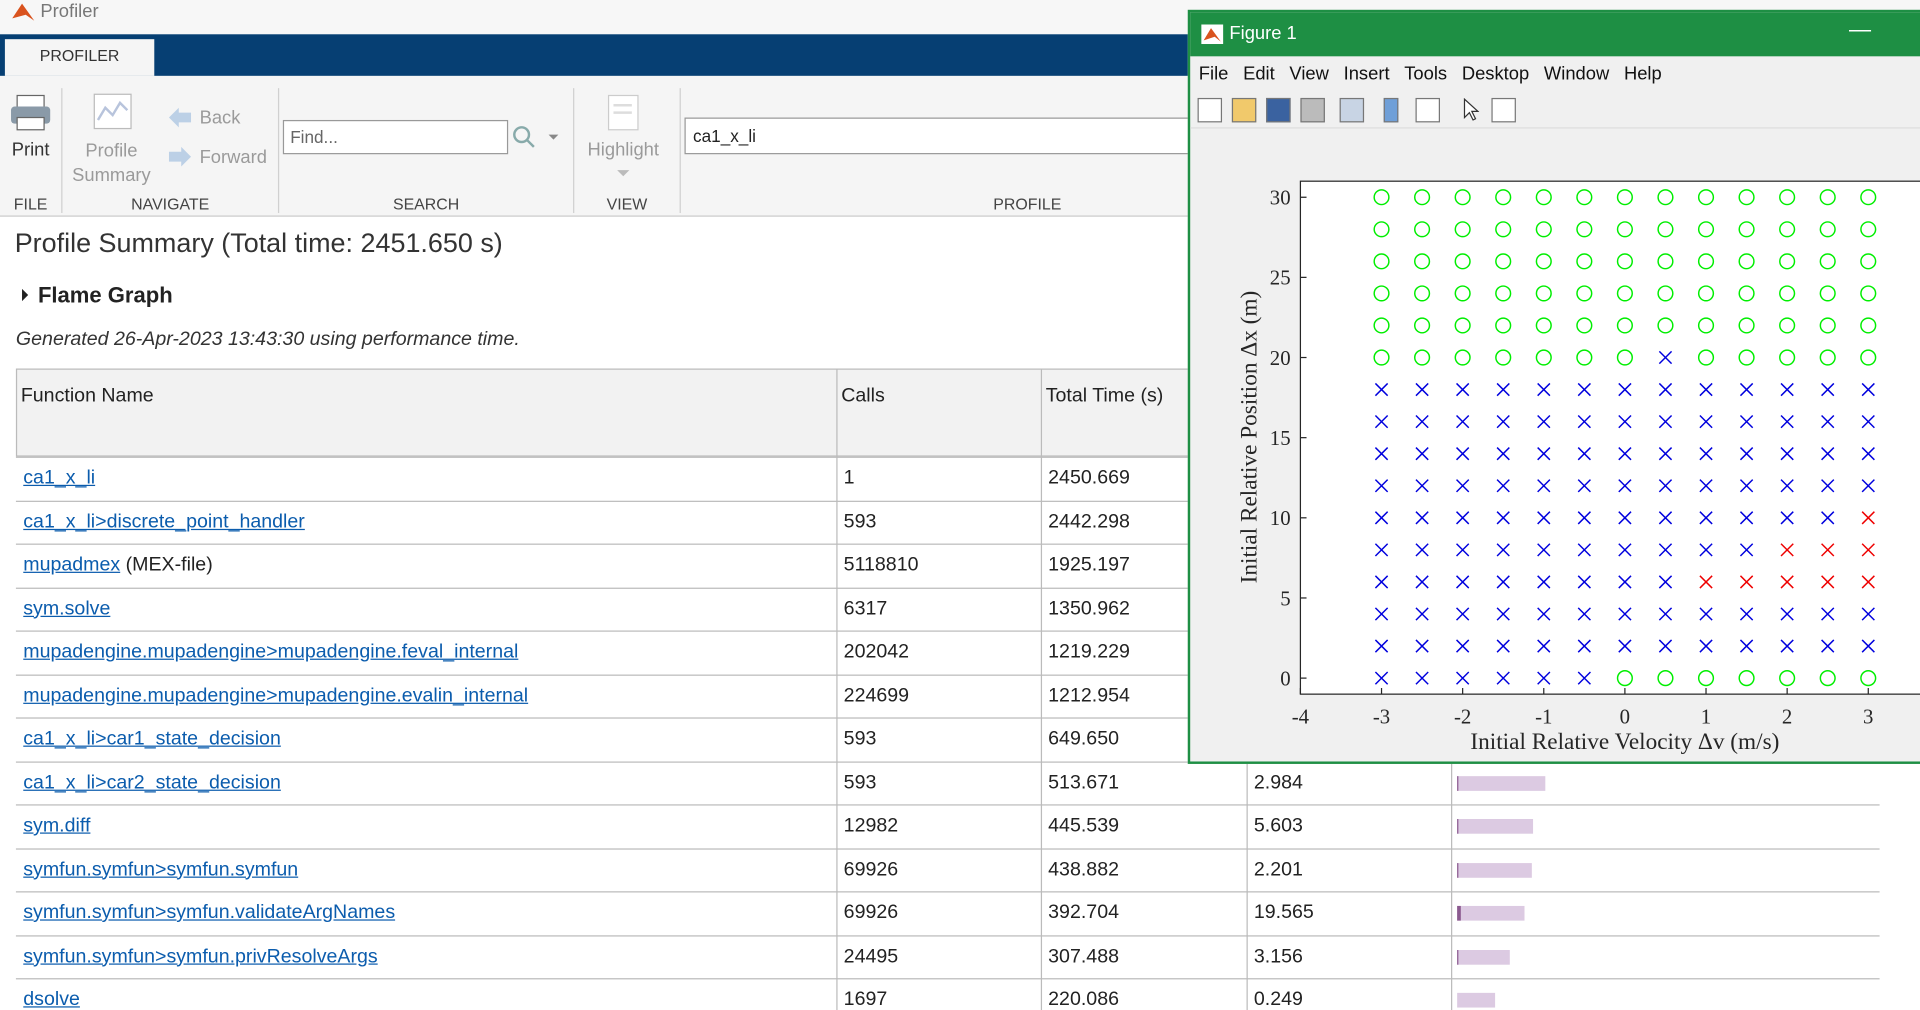 The image size is (1920, 1010). What do you see at coordinates (1495, 74) in the screenshot?
I see `menu-item: Desktop` at bounding box center [1495, 74].